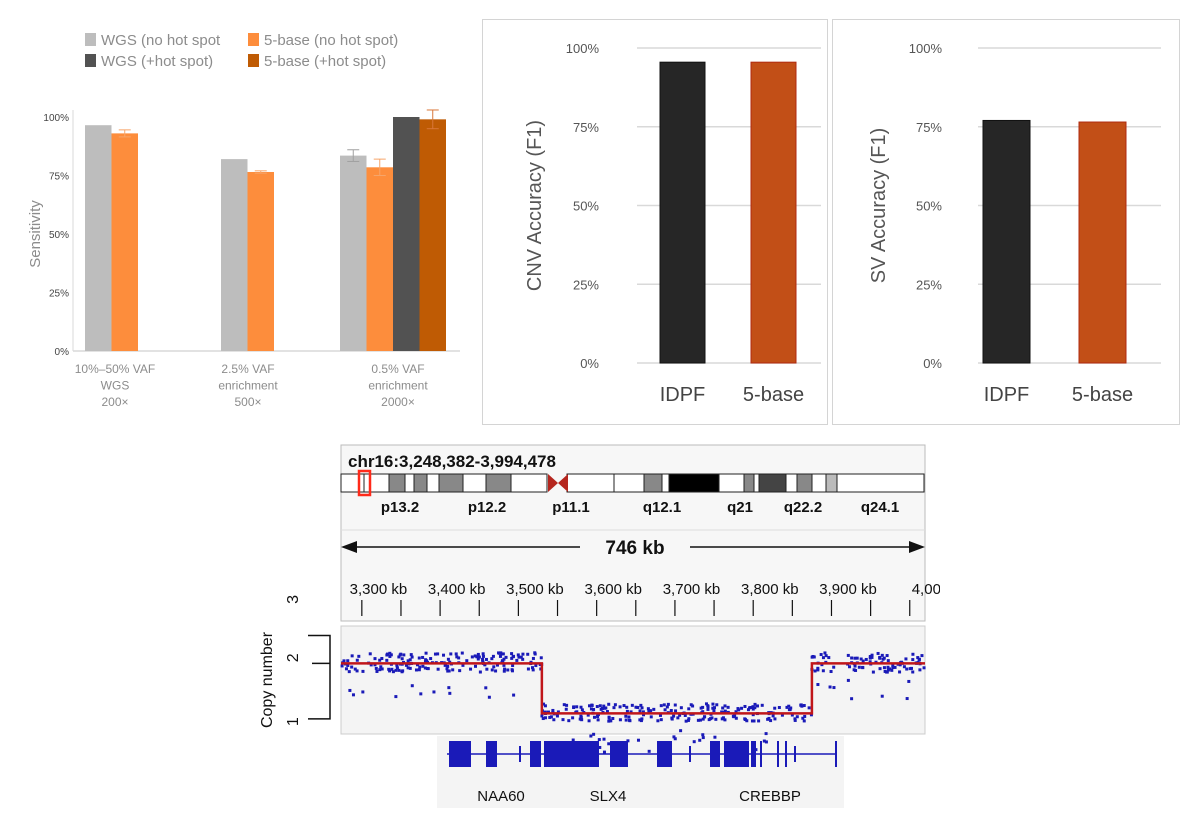 Image resolution: width=1200 pixels, height=828 pixels. Describe the element at coordinates (157, 61) in the screenshot. I see `legend-label: WGS (+hot spot)` at that location.